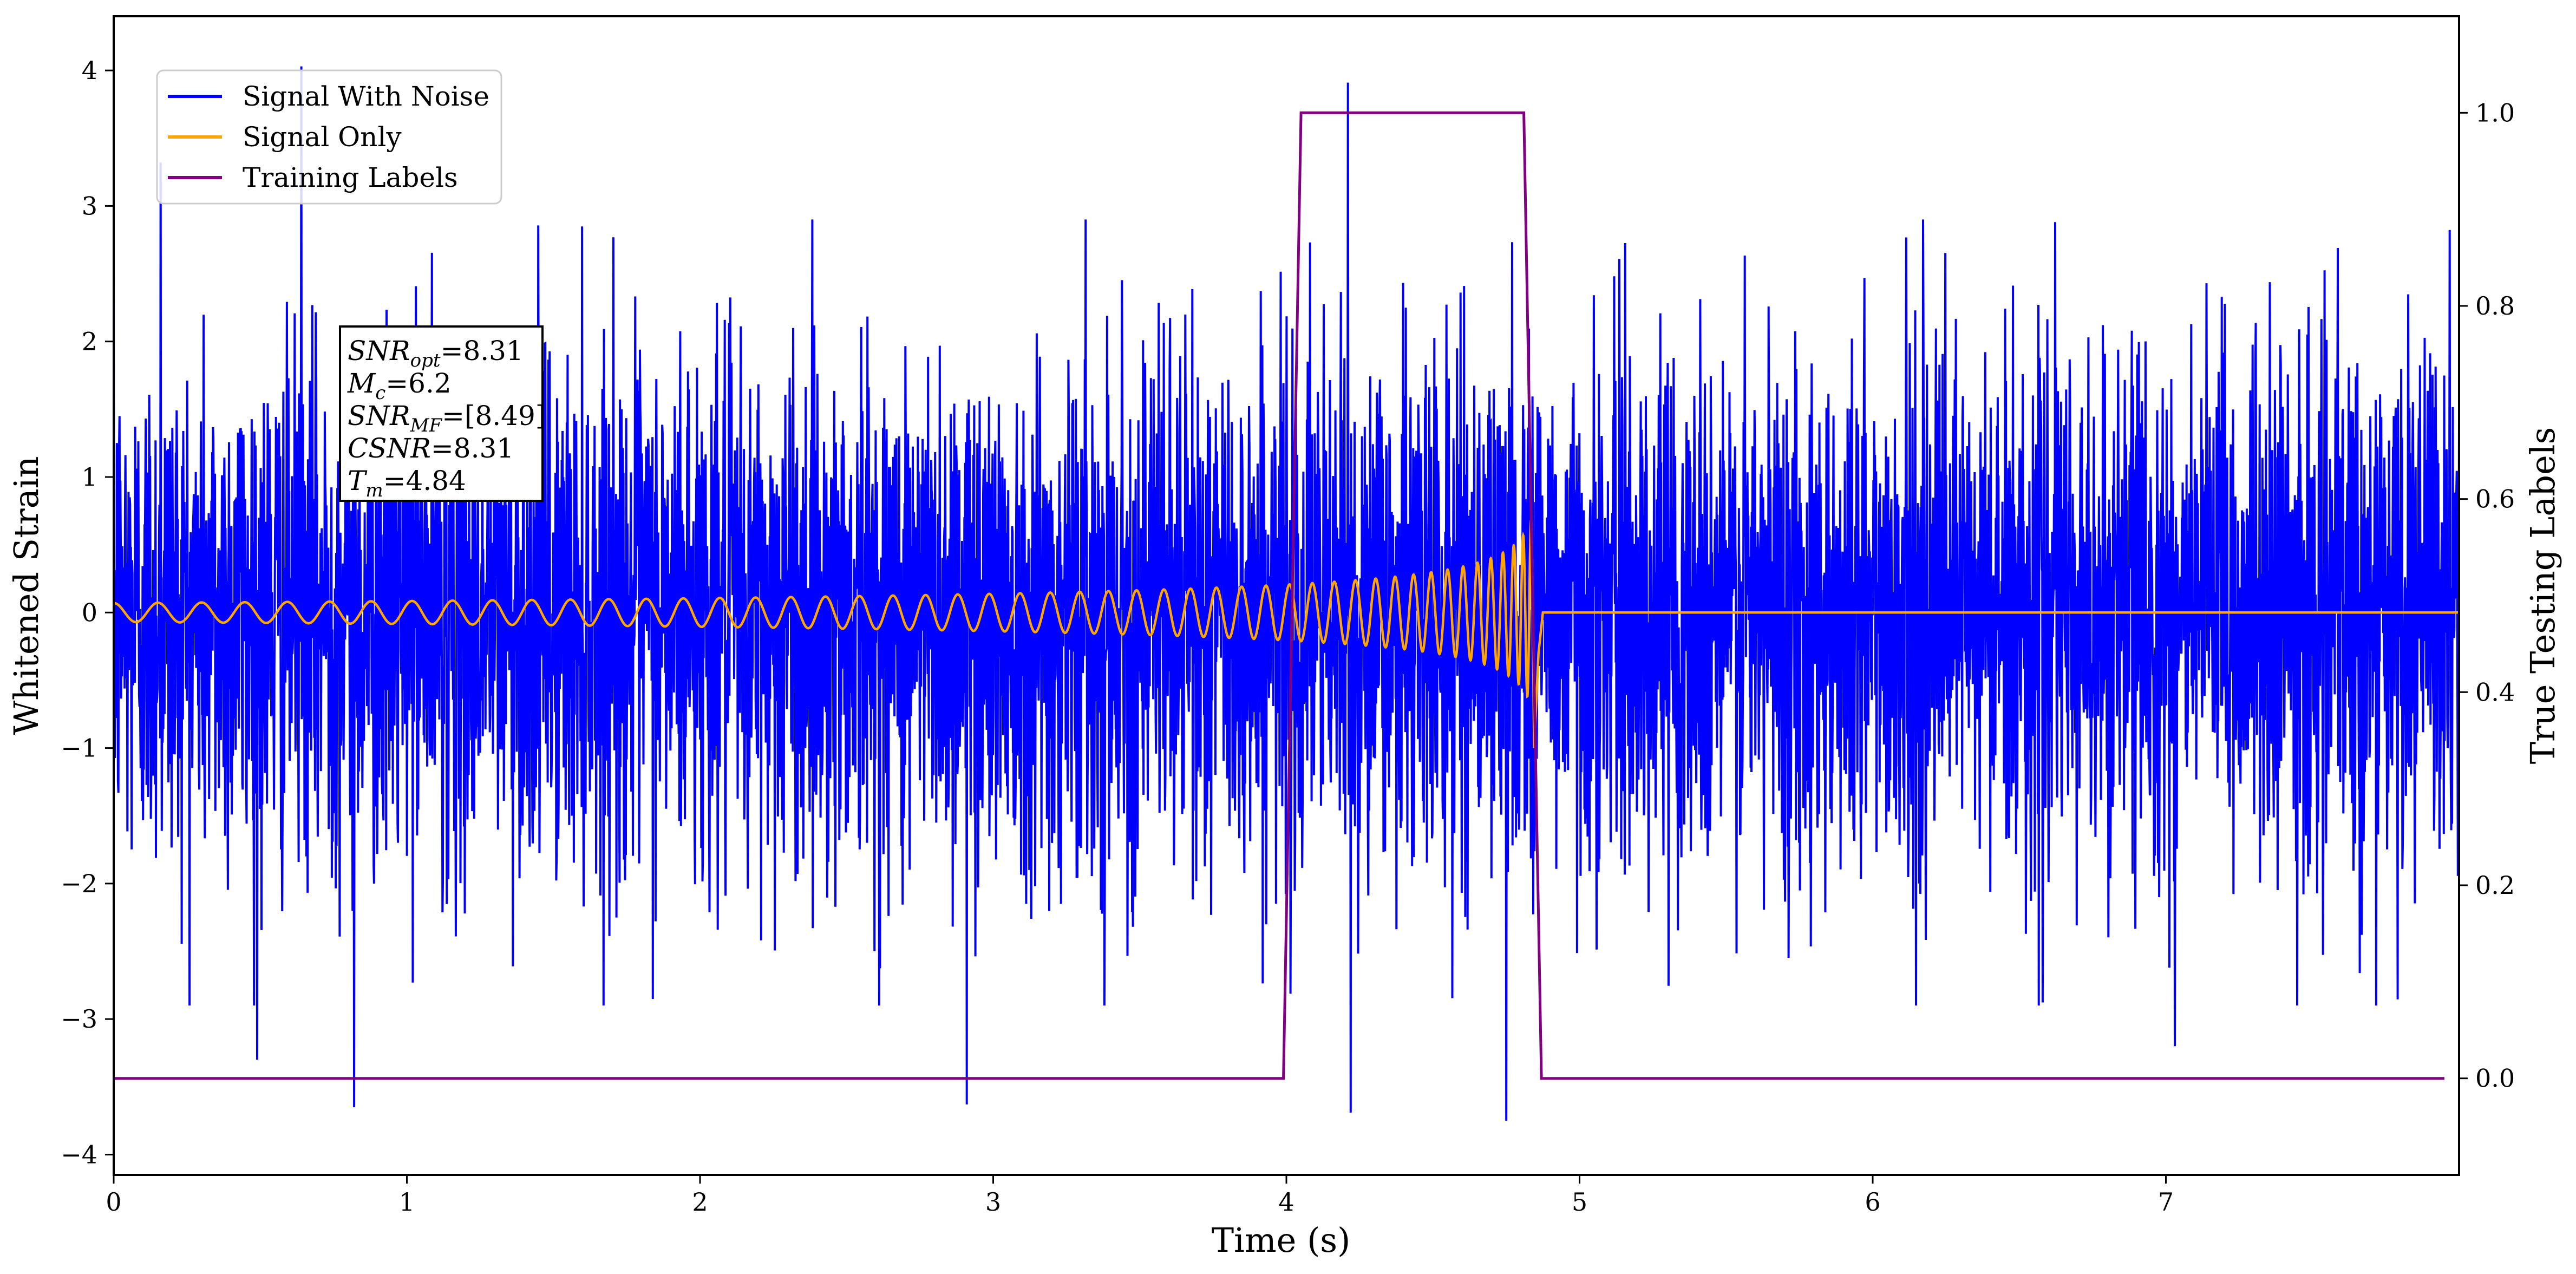 The width and height of the screenshot is (2576, 1274). I want to click on y2-tick-label: 0.8, so click(2495, 306).